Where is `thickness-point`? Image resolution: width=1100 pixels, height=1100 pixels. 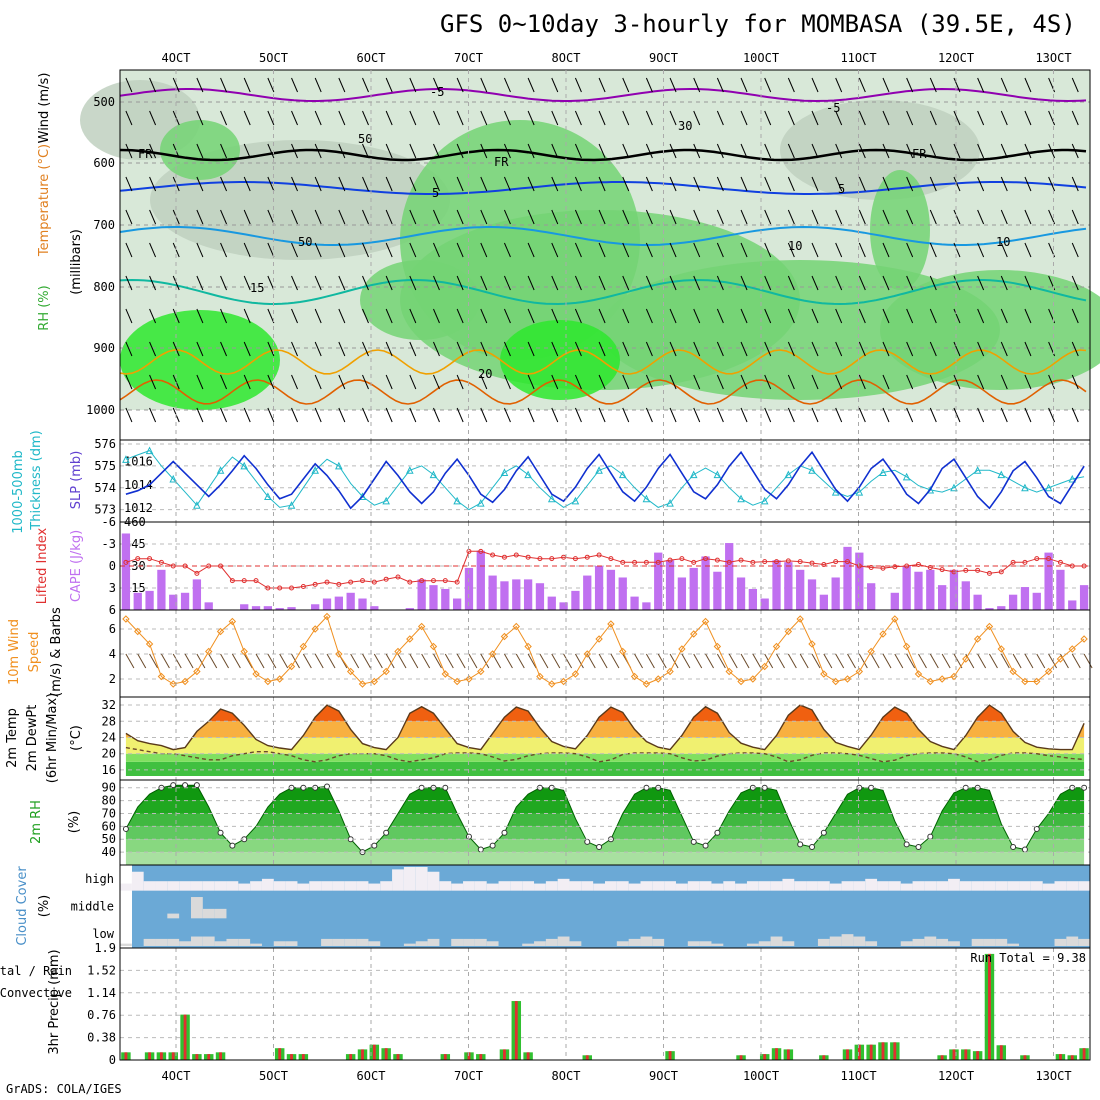 thickness-point is located at coordinates (362, 496).